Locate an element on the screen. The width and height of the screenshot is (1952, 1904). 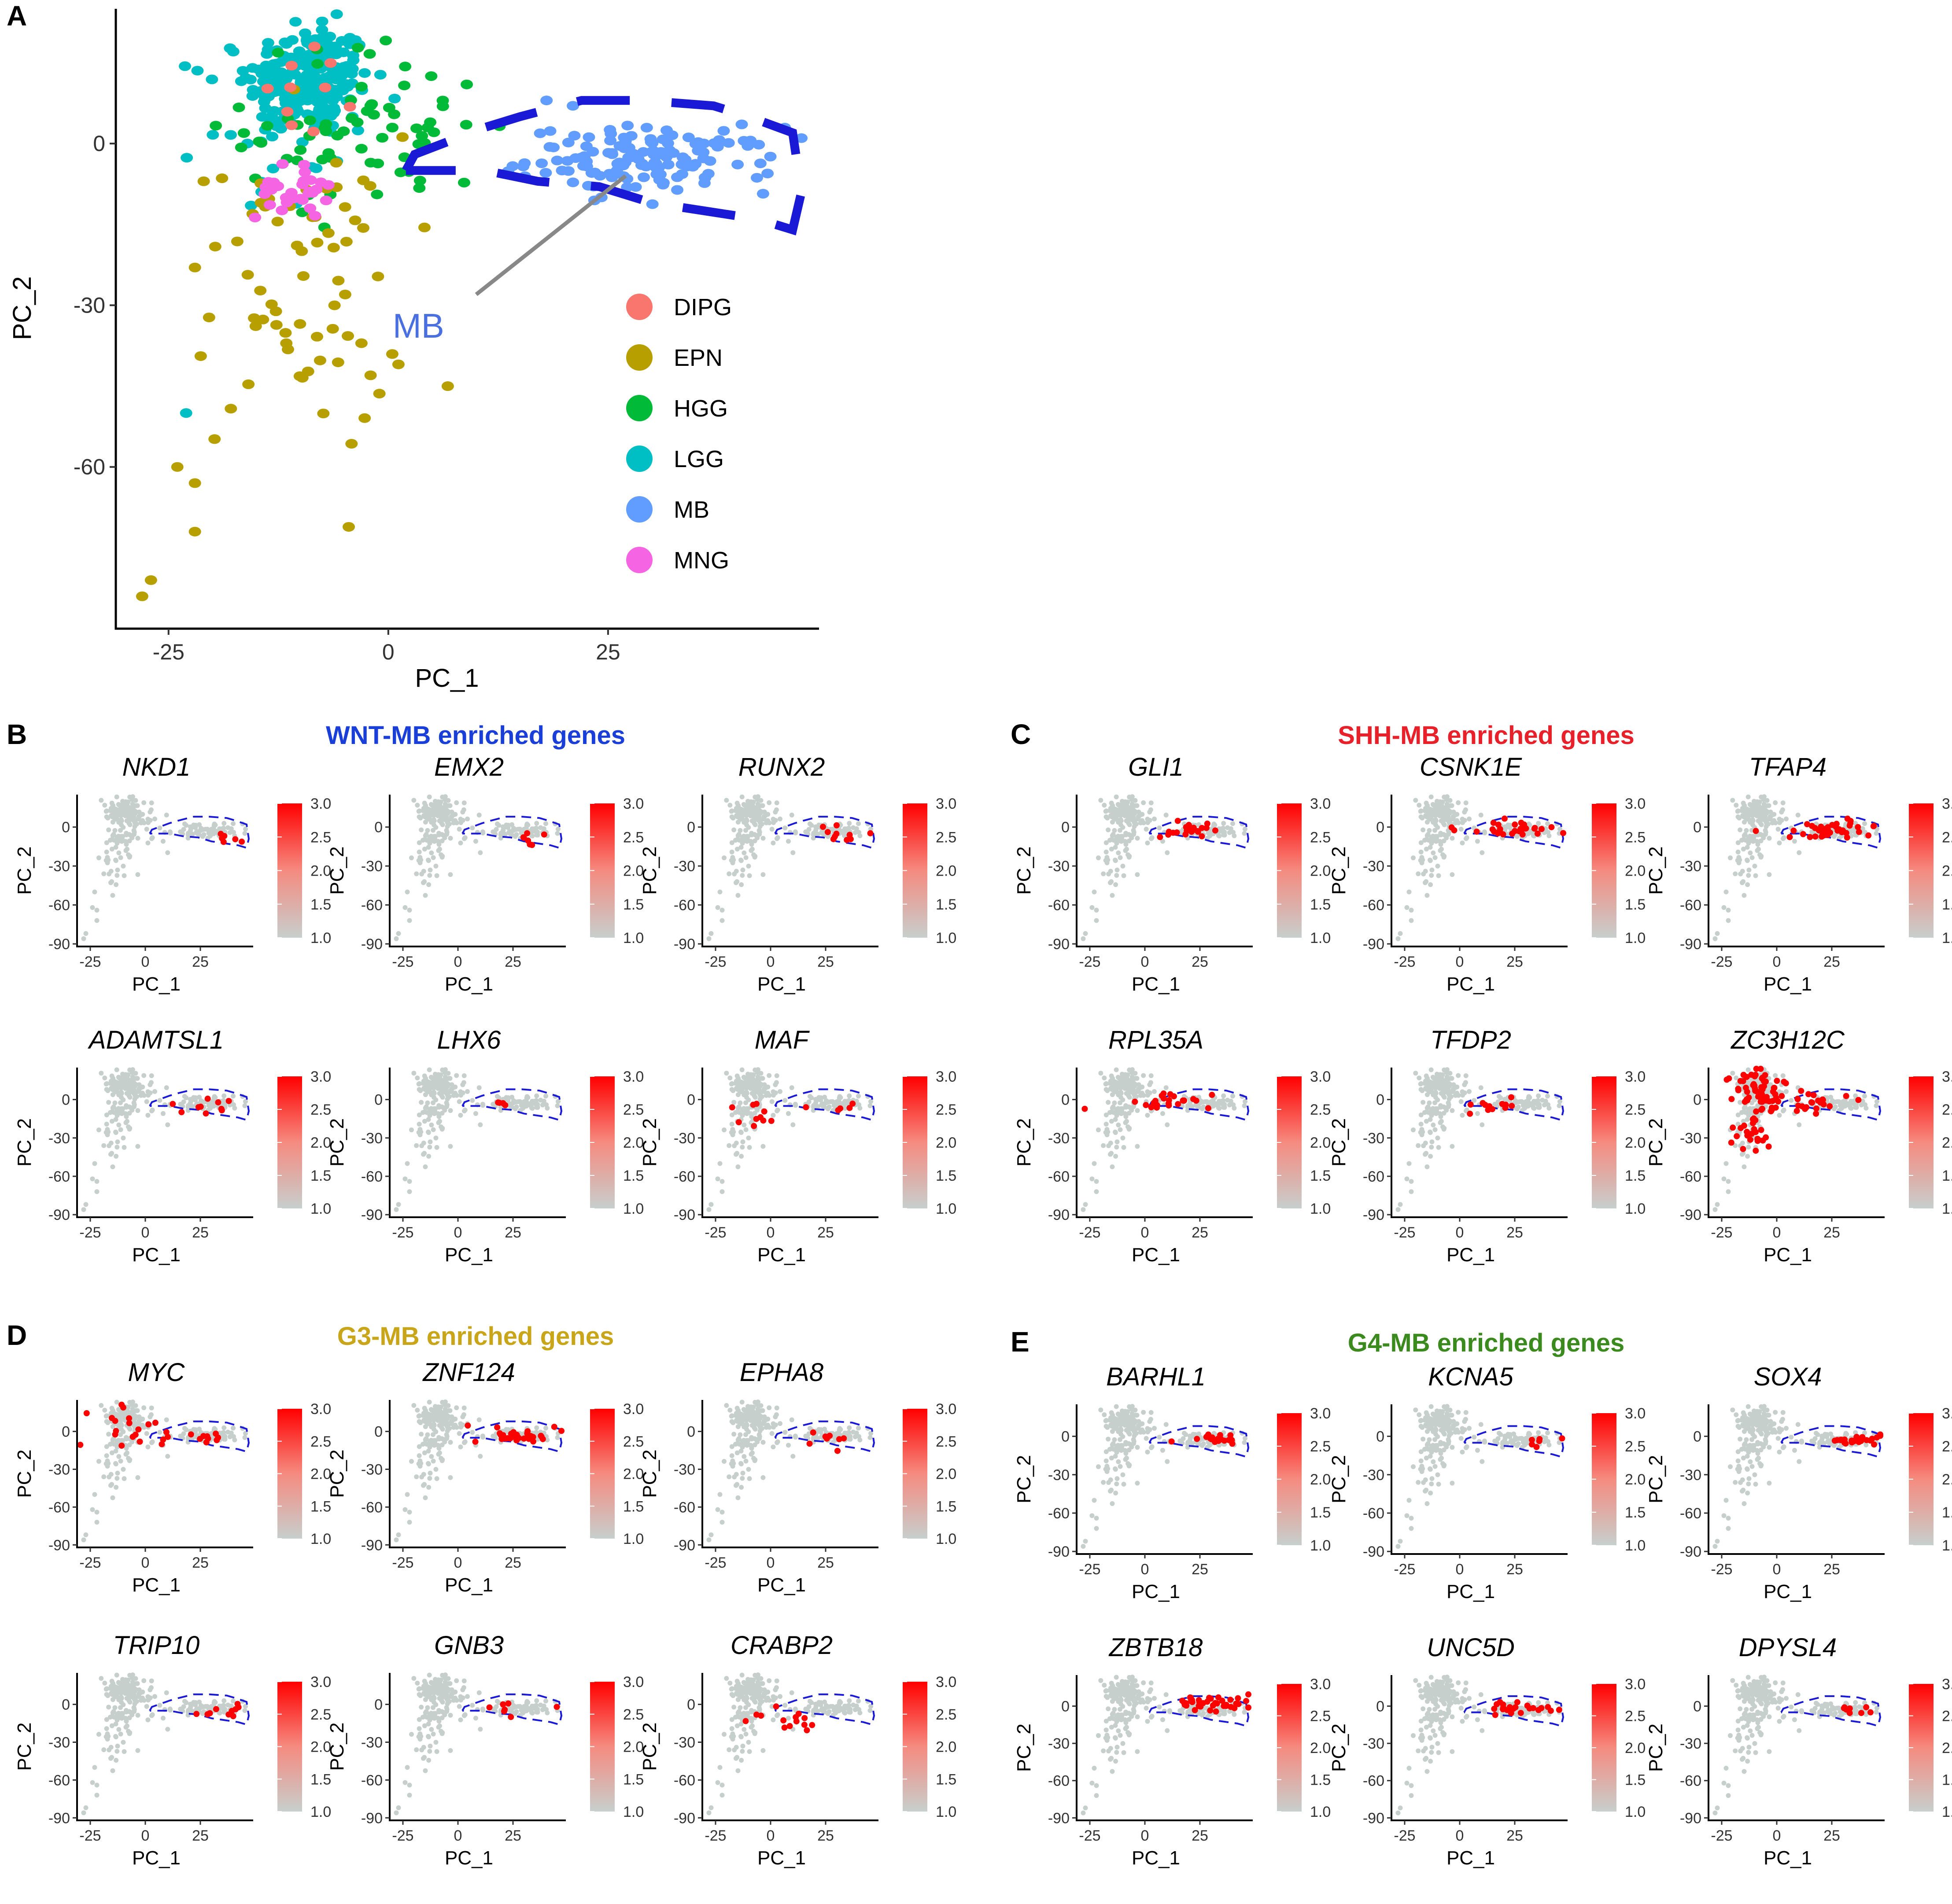
gene-title: GLI1 is located at coordinates (1156, 767).